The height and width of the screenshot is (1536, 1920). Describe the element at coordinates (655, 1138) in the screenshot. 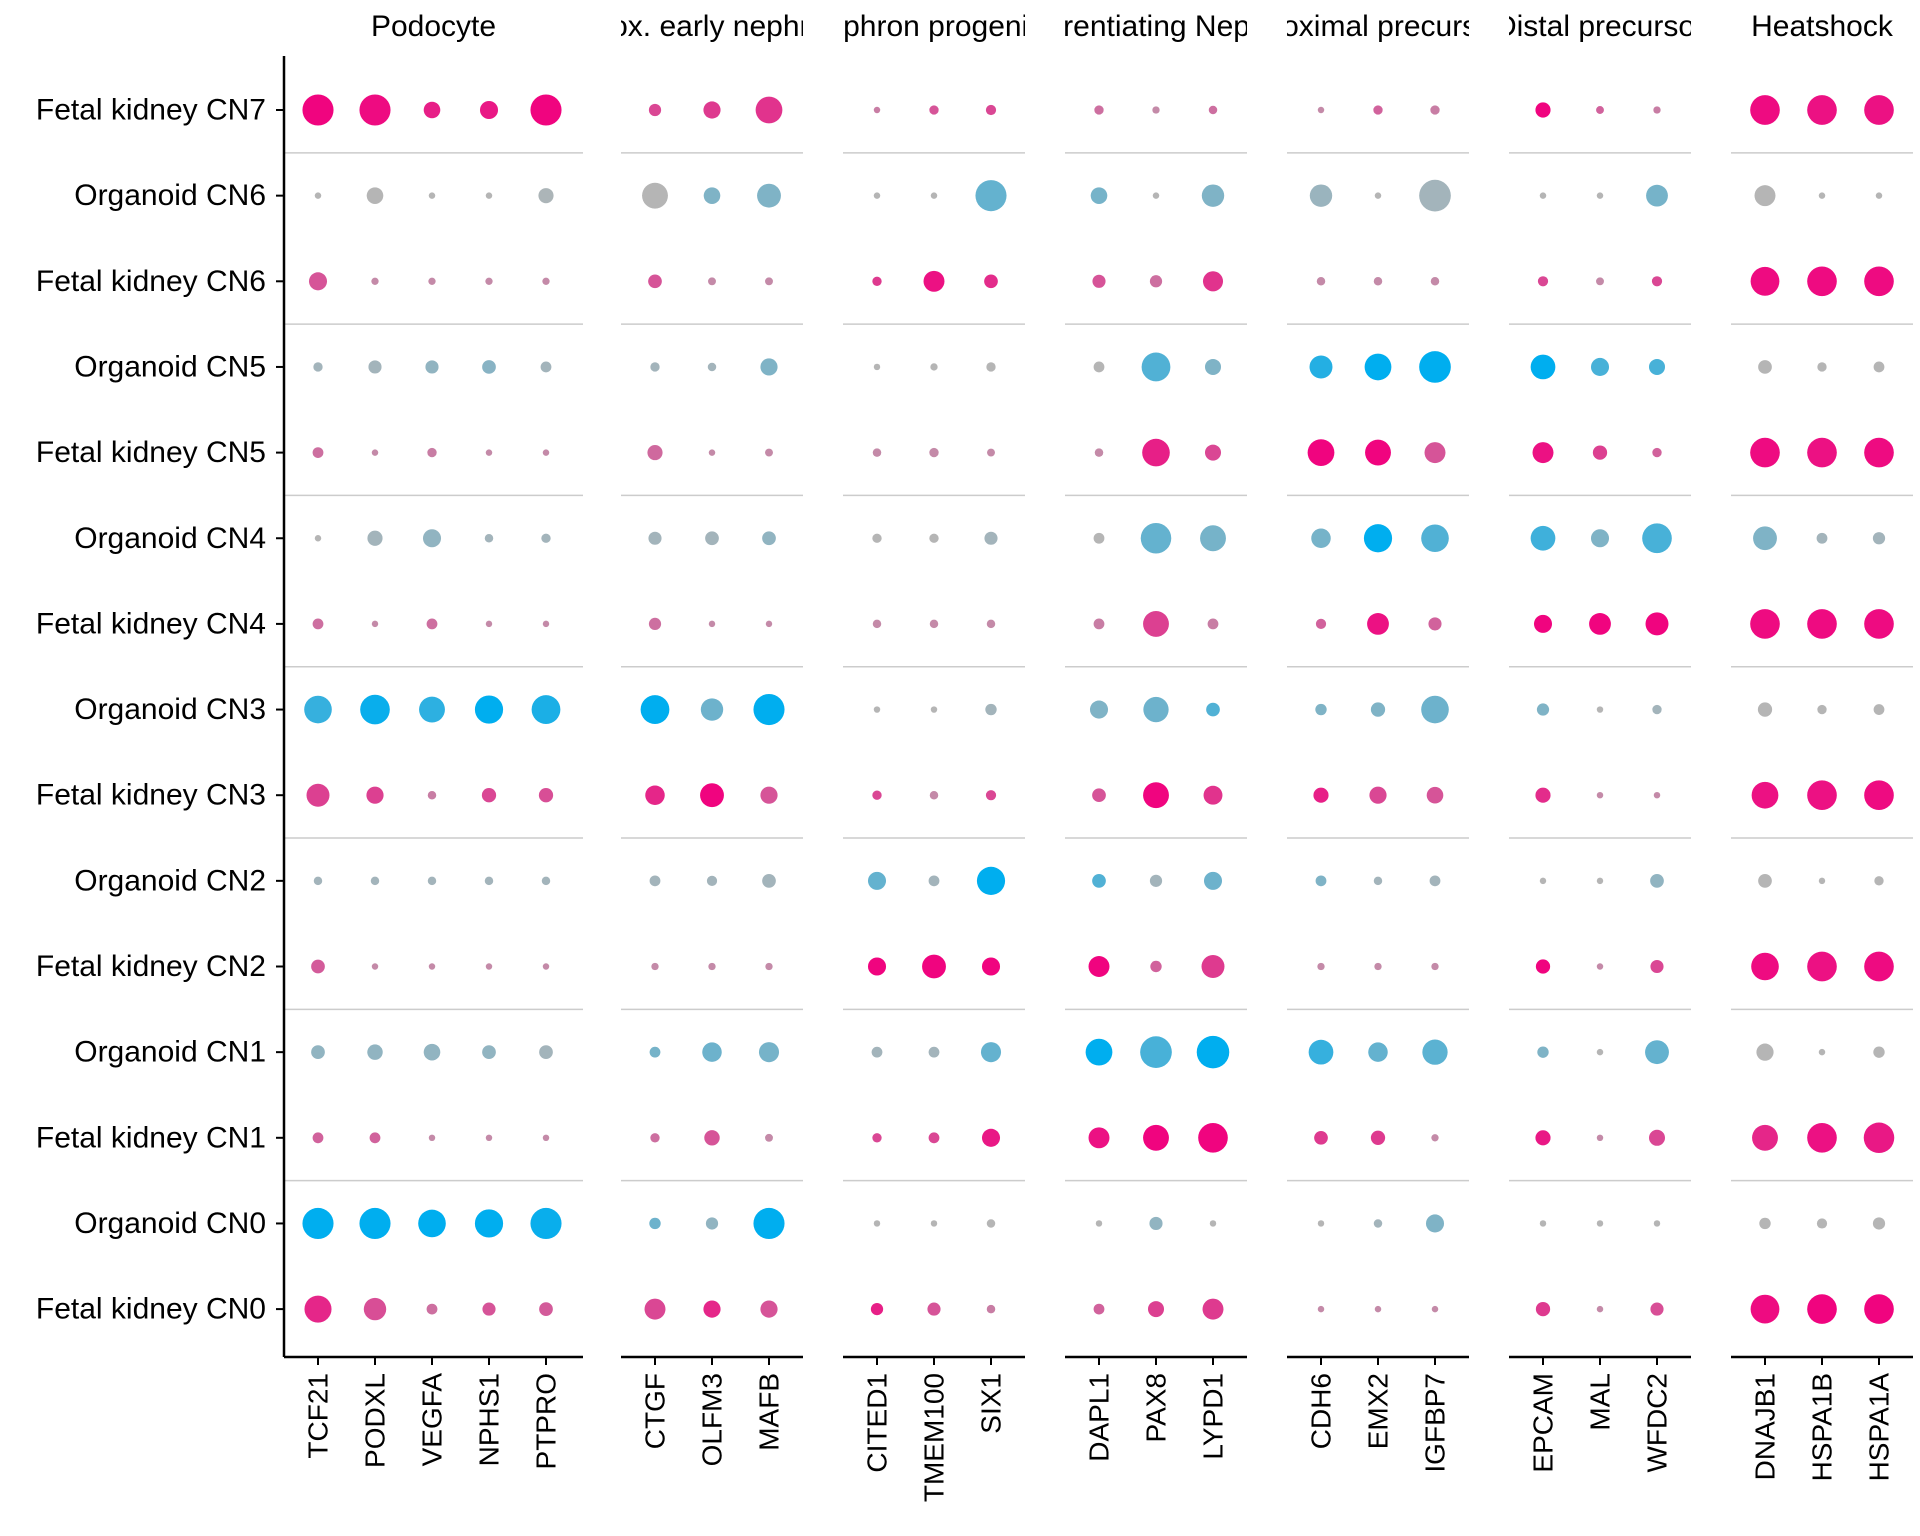

I see `dot-CTGF-fetal-kidney-cn1` at that location.